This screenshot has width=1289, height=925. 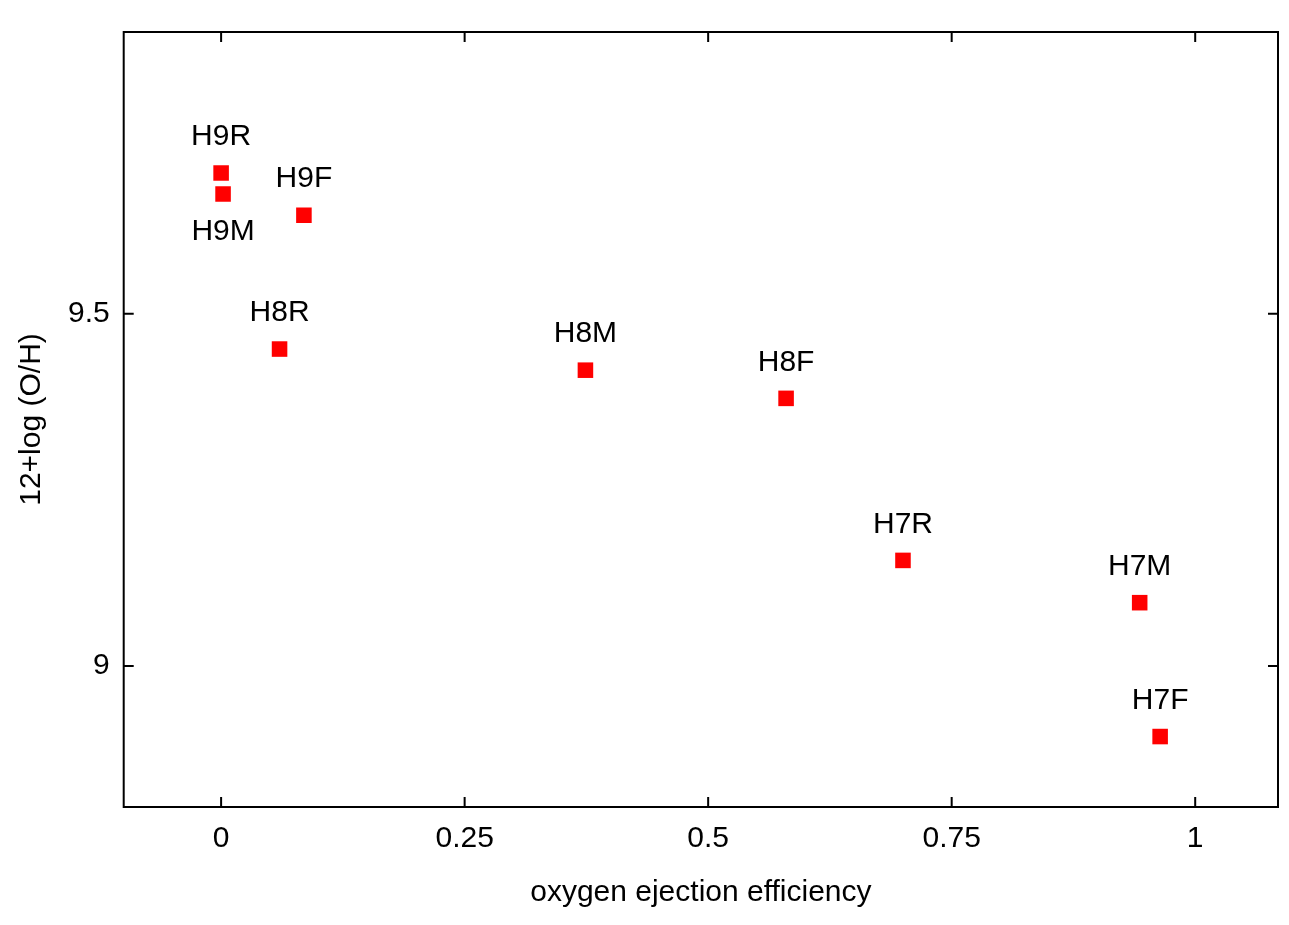 I want to click on annotation: H8M, so click(x=585, y=332).